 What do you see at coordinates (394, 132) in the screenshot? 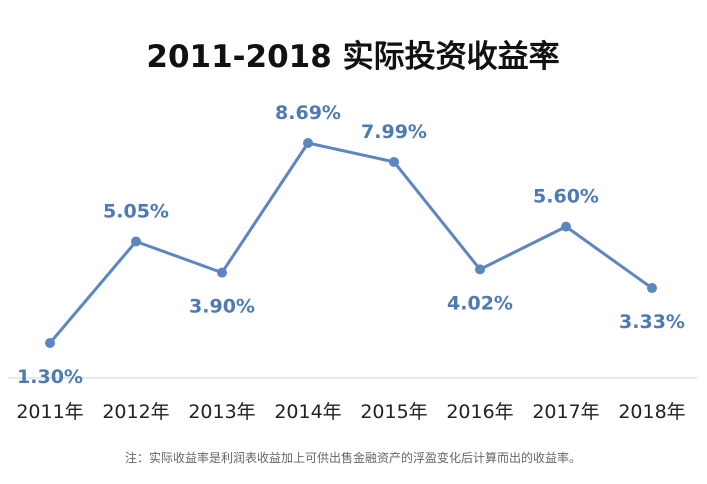
I see `data-label: 7.99%` at bounding box center [394, 132].